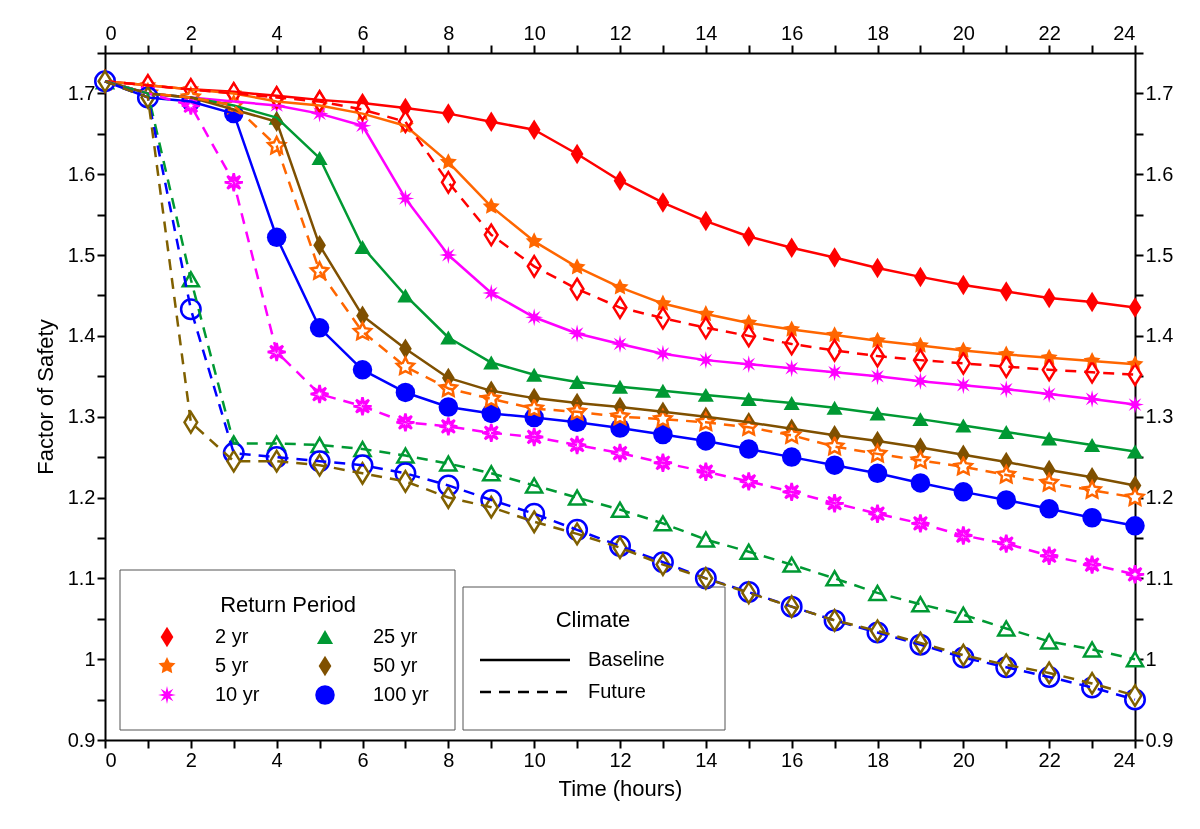  Describe the element at coordinates (363, 32) in the screenshot. I see `x2-tick-label: 6` at that location.